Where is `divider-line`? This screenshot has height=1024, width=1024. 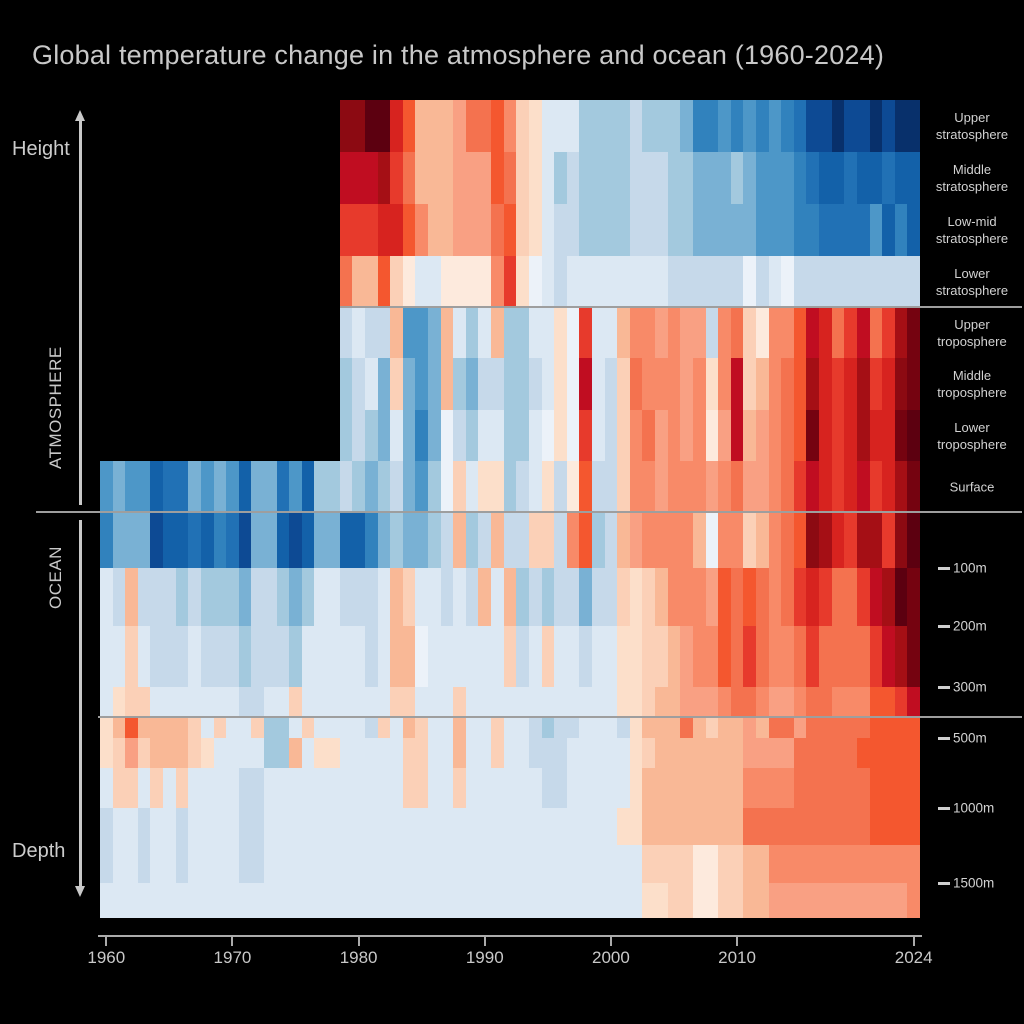 divider-line is located at coordinates (529, 512).